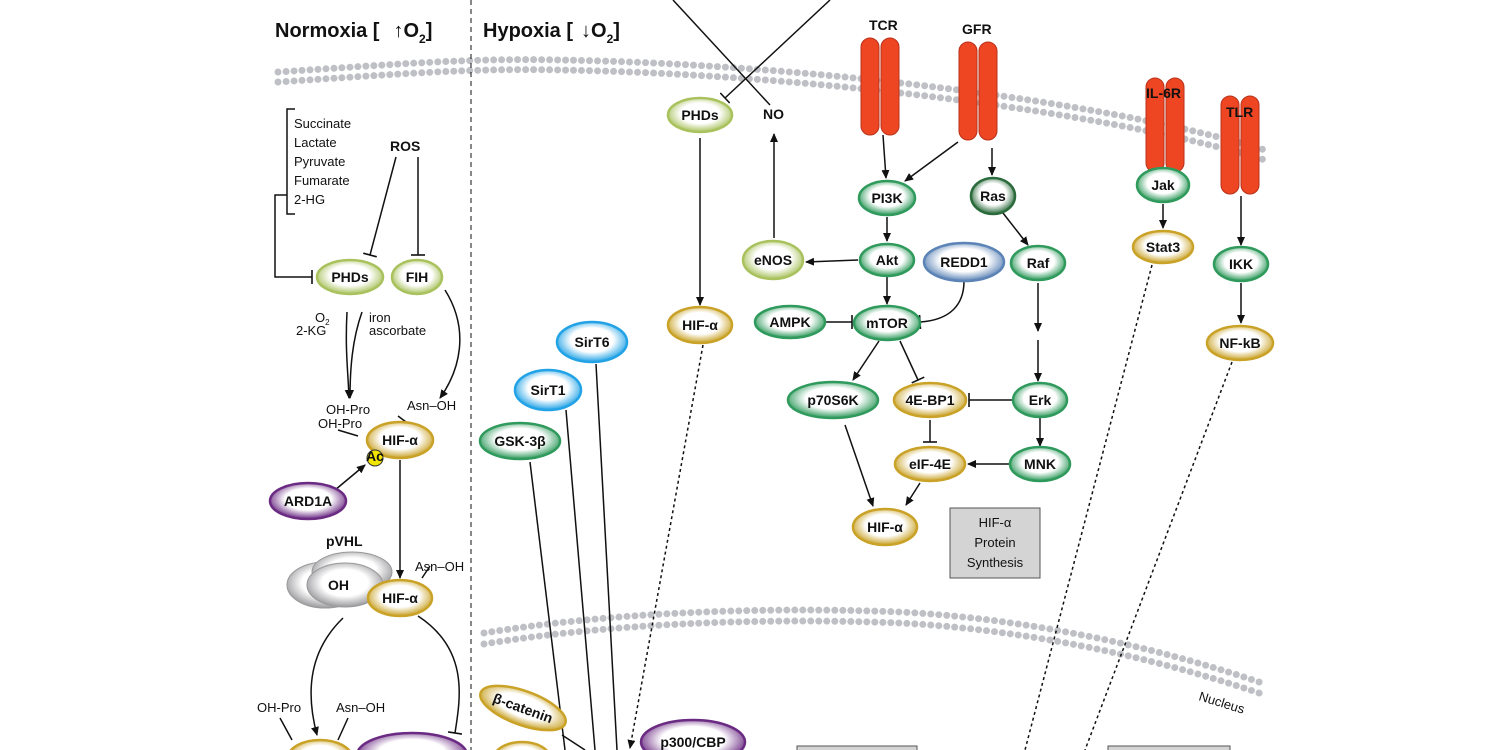 This screenshot has width=1500, height=750. What do you see at coordinates (338, 585) in the screenshot?
I see `oh-label: OH` at bounding box center [338, 585].